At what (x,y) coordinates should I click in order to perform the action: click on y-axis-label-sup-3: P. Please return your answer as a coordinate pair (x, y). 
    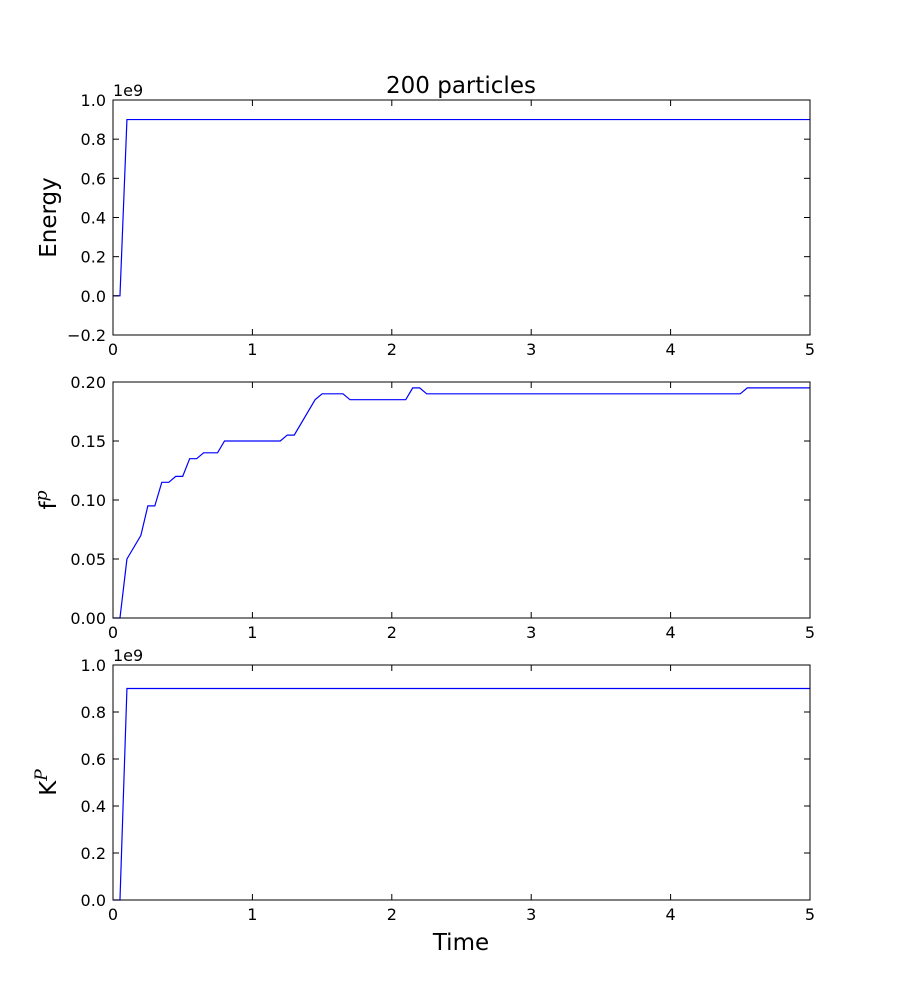
    Looking at the image, I should click on (42, 775).